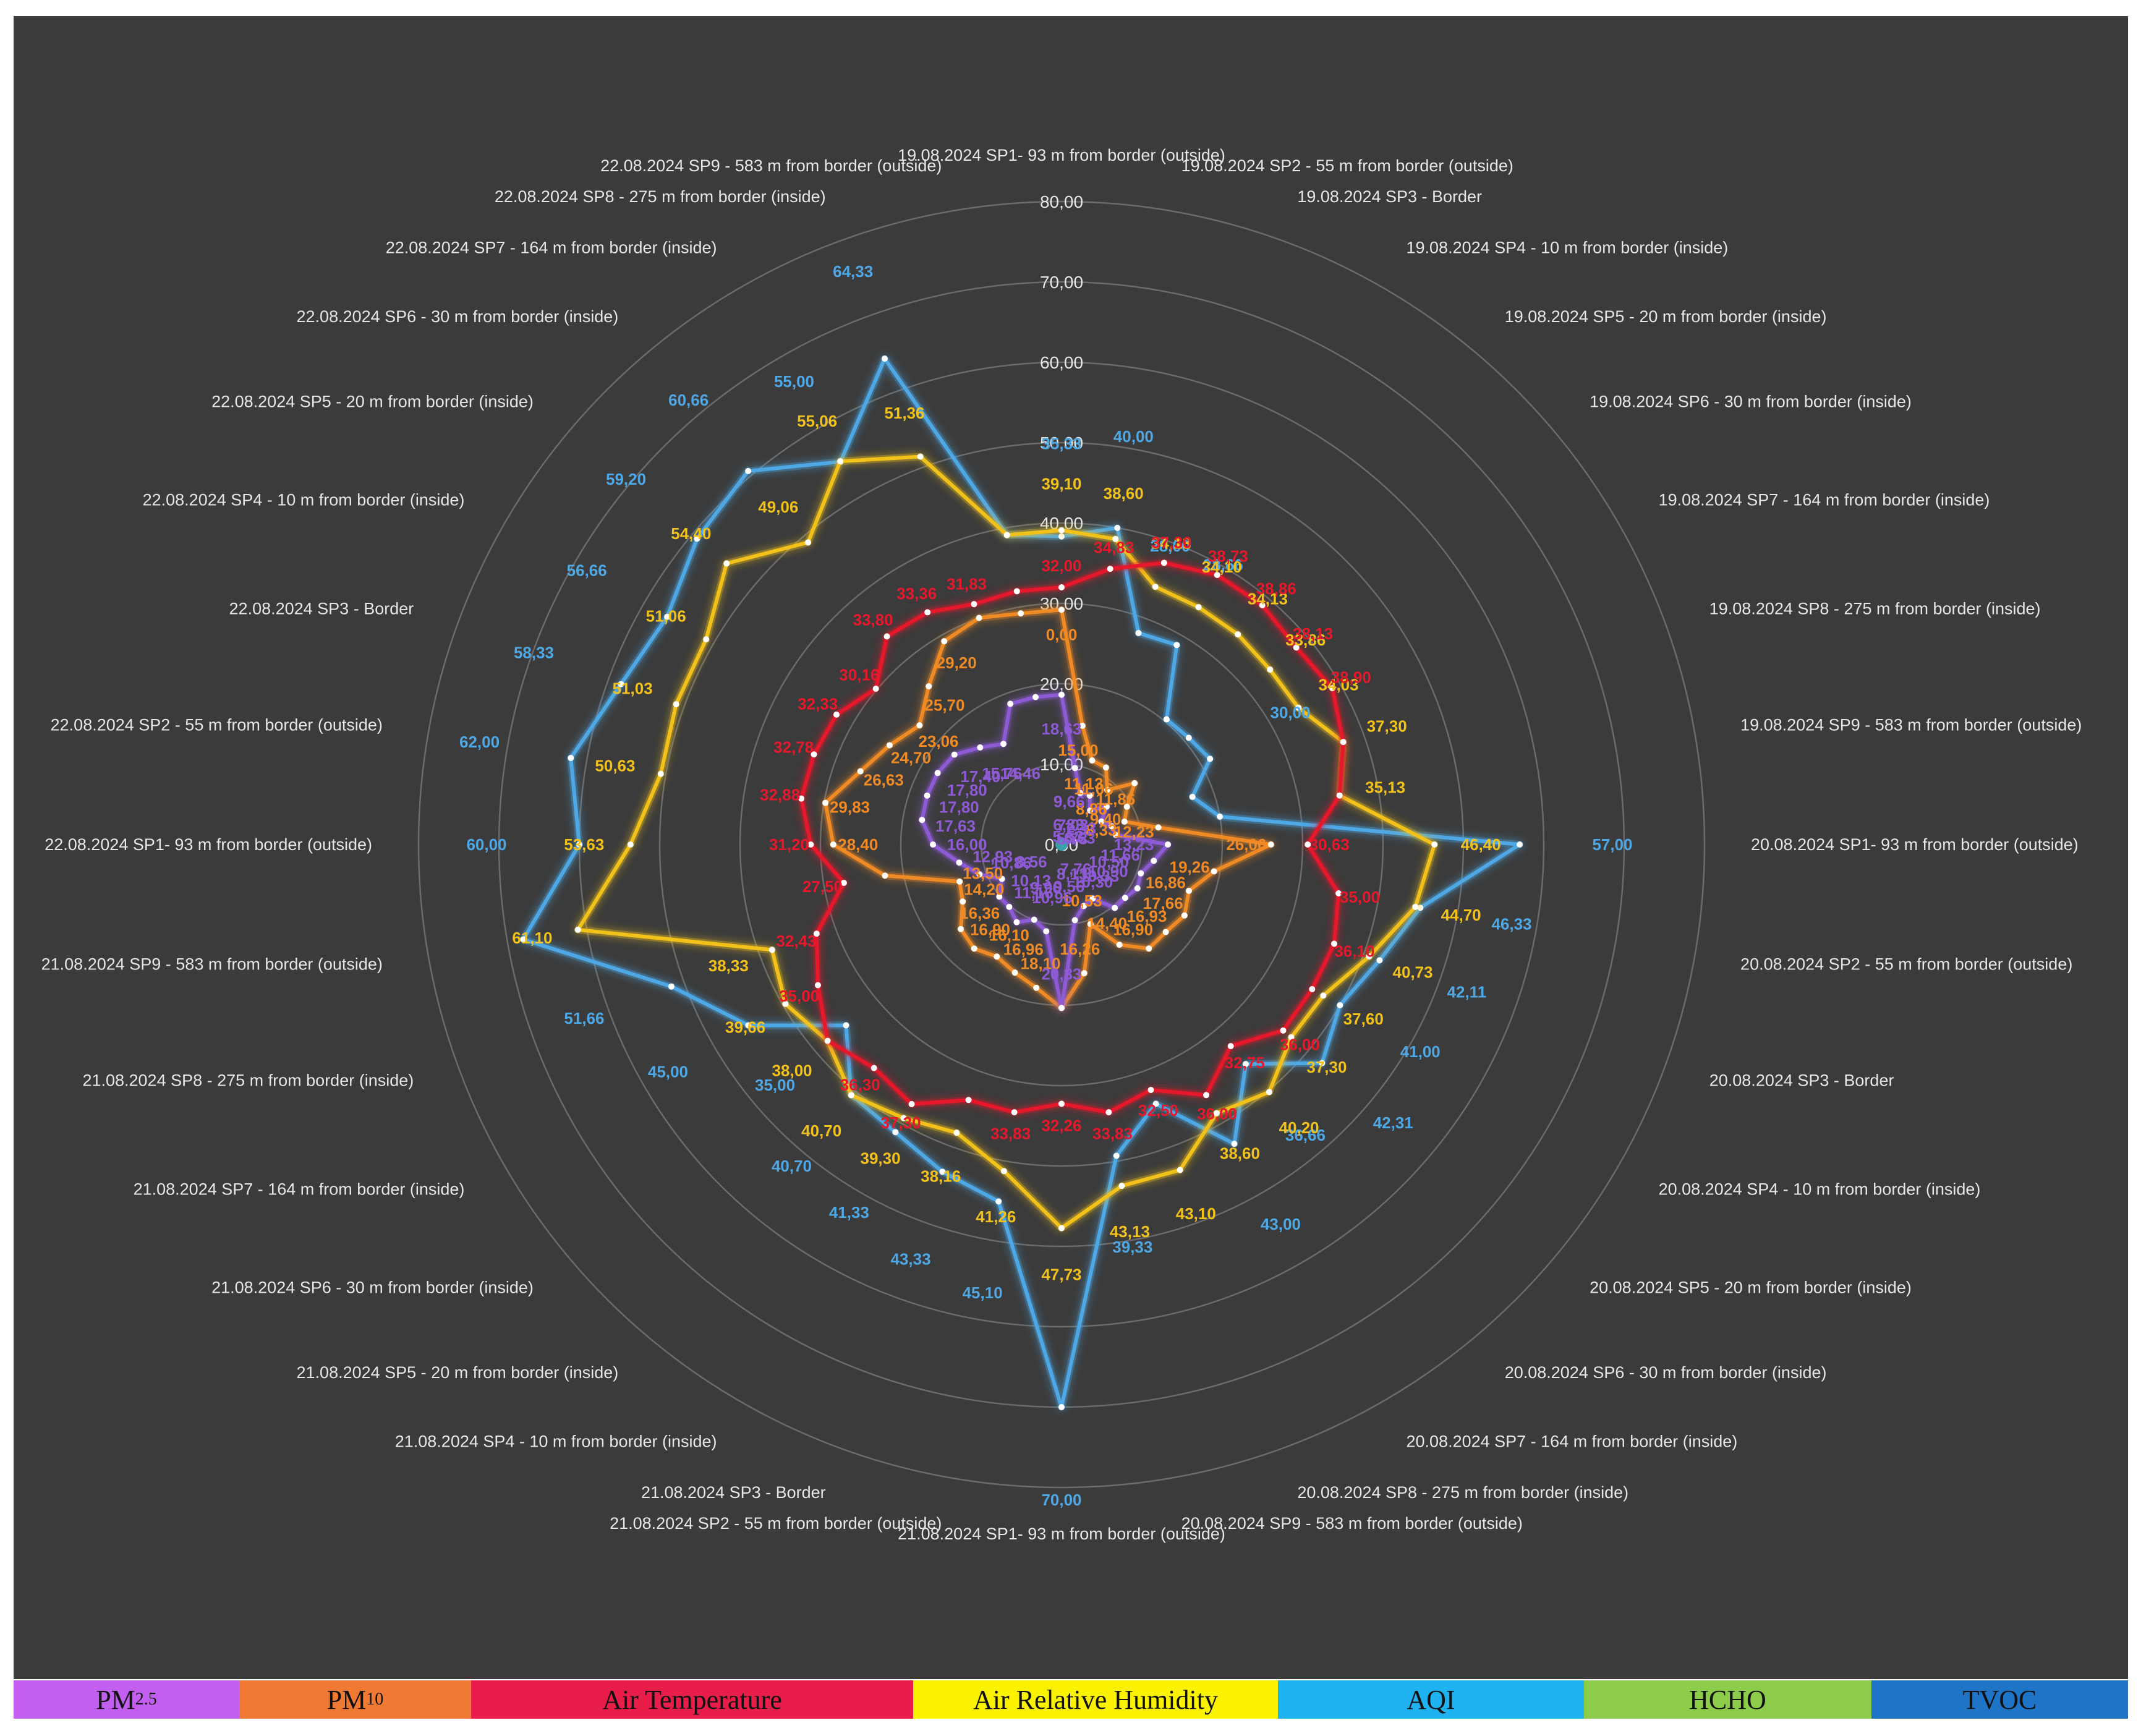 This screenshot has height=1736, width=2141. Describe the element at coordinates (822, 886) in the screenshot. I see `data-label: 27,50` at that location.